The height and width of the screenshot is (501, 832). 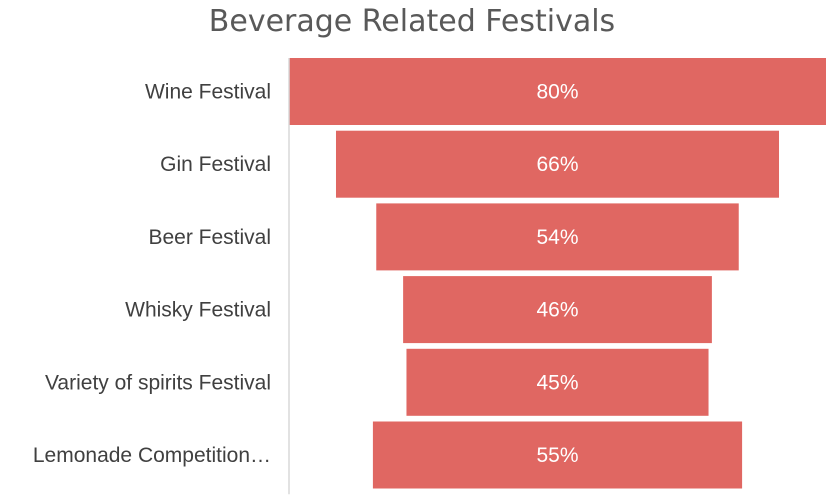 I want to click on data-label: 80%, so click(x=557, y=92).